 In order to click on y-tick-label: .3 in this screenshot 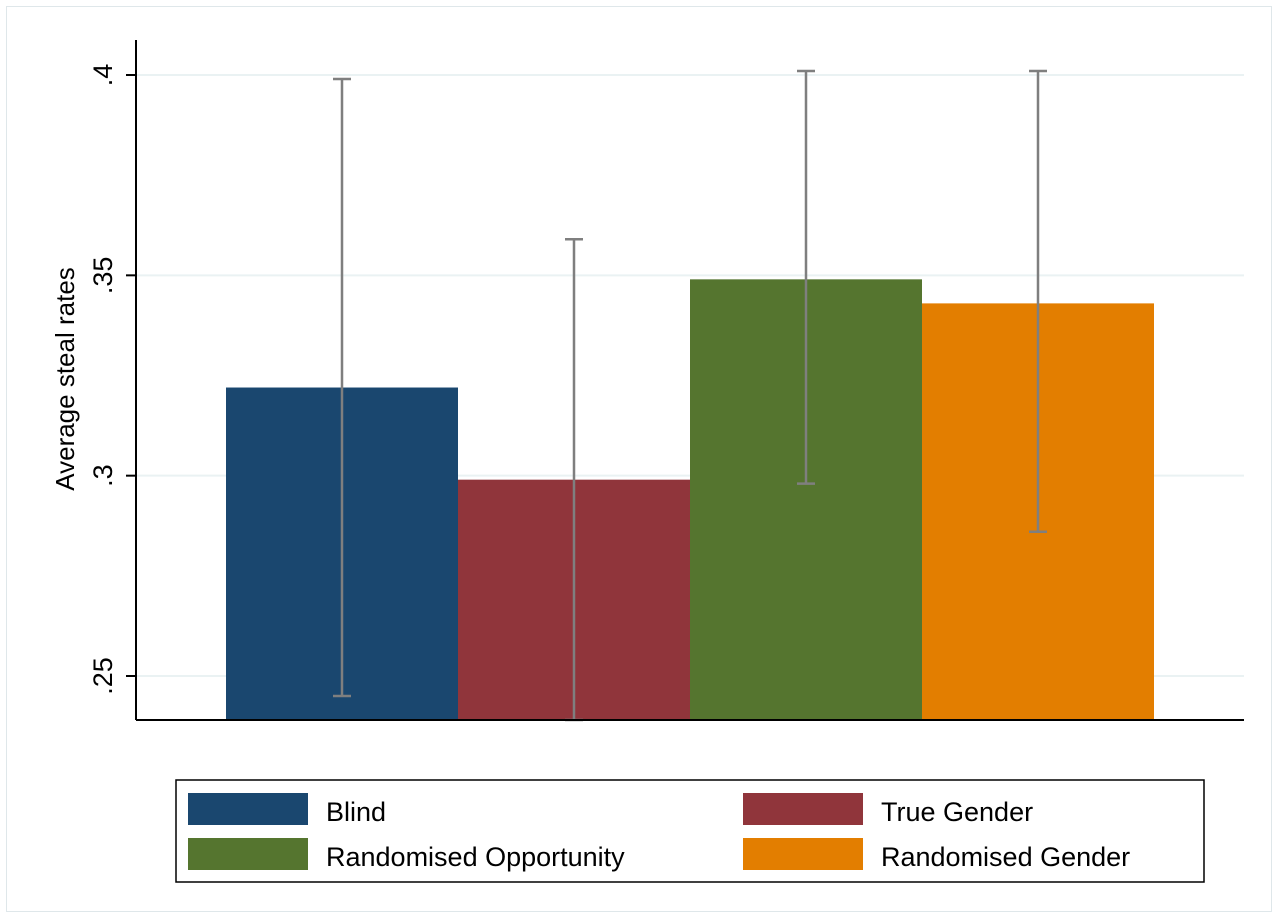, I will do `click(103, 475)`.